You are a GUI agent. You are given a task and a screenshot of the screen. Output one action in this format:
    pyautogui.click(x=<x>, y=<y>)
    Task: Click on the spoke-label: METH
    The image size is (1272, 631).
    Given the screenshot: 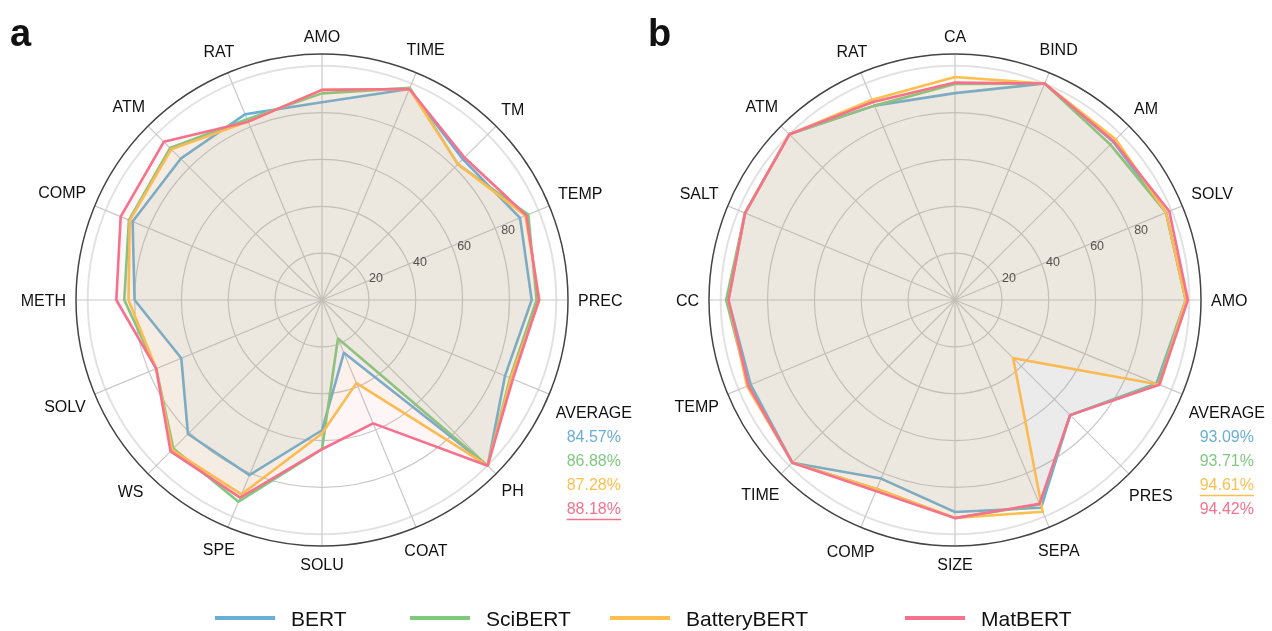 What is the action you would take?
    pyautogui.click(x=43, y=300)
    